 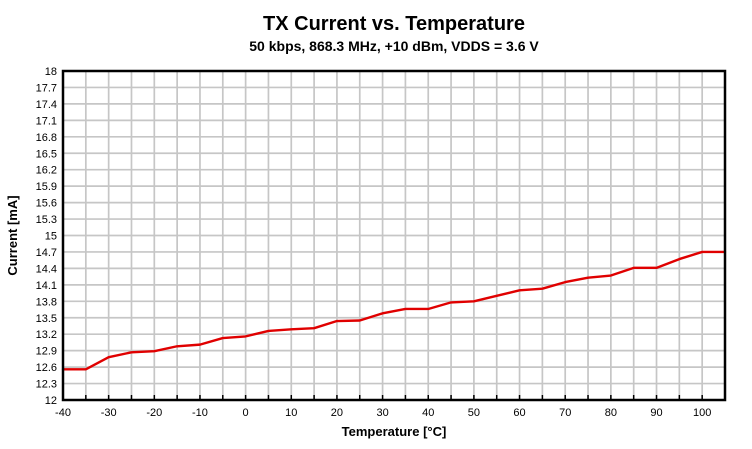 What do you see at coordinates (46, 138) in the screenshot?
I see `y-tick-label: 16.8` at bounding box center [46, 138].